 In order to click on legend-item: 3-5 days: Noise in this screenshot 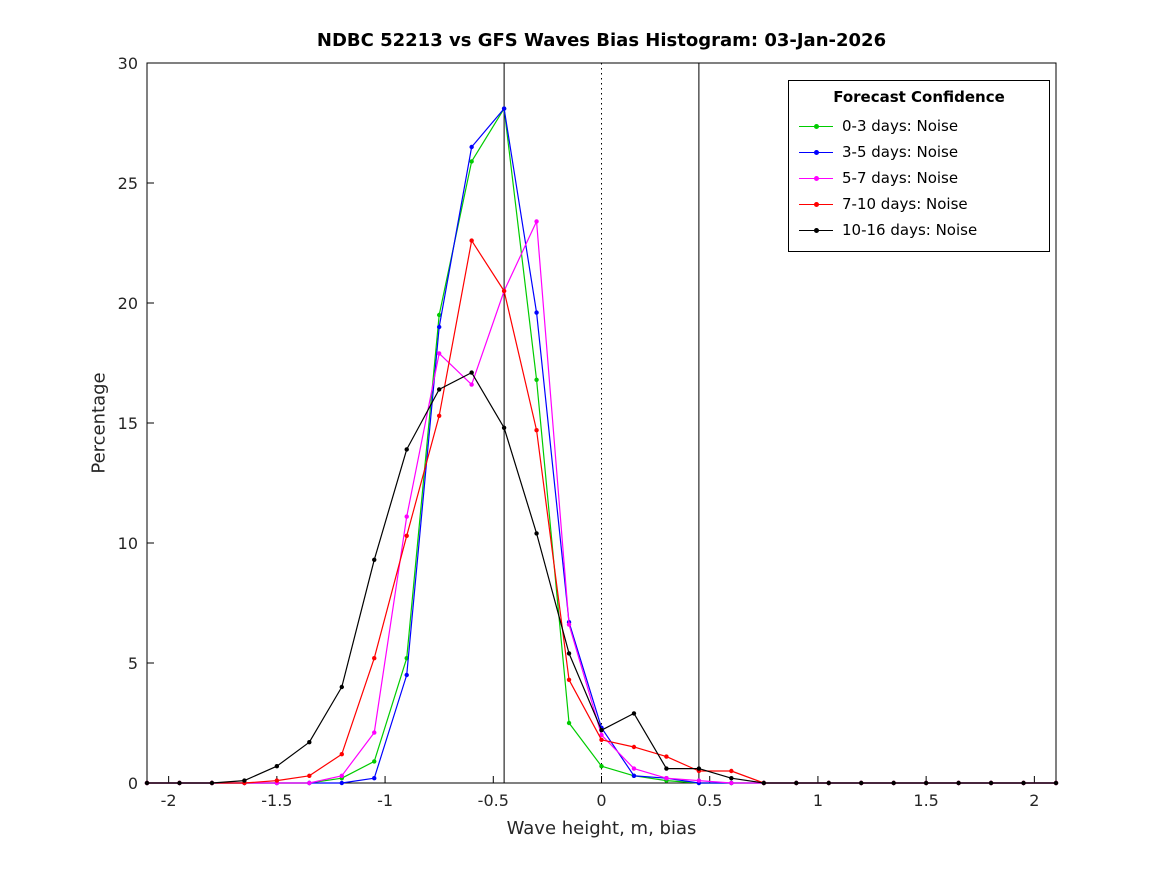, I will do `click(919, 152)`.